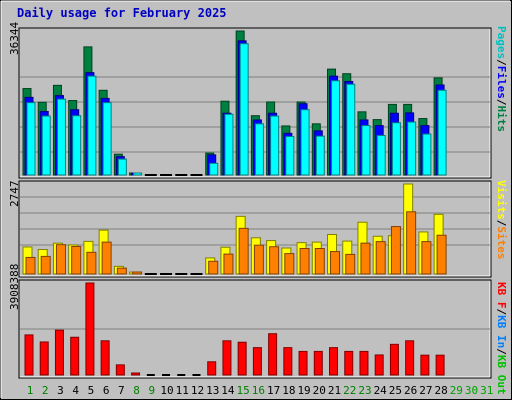 Image resolution: width=512 pixels, height=400 pixels. Describe the element at coordinates (288, 390) in the screenshot. I see `day-label: 18` at that location.